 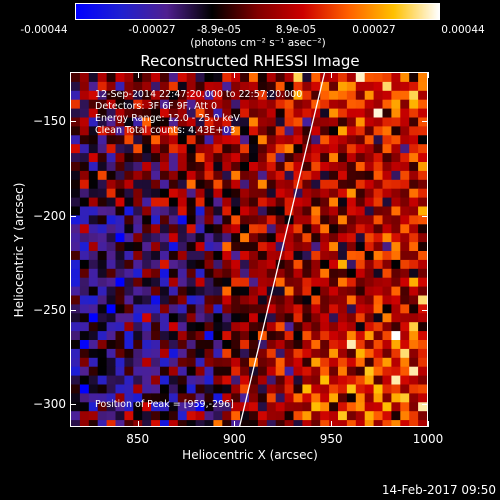 I want to click on colorbar-tick: 0.00027, so click(x=374, y=30).